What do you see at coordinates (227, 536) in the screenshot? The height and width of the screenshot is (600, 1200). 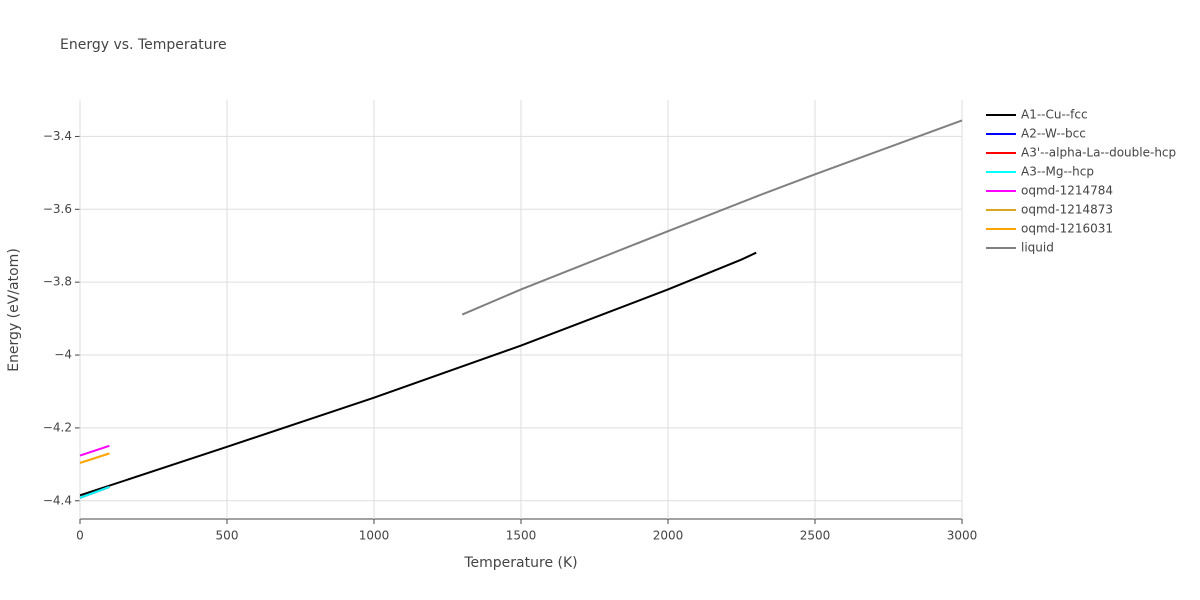 I see `x-tick-label: 500` at bounding box center [227, 536].